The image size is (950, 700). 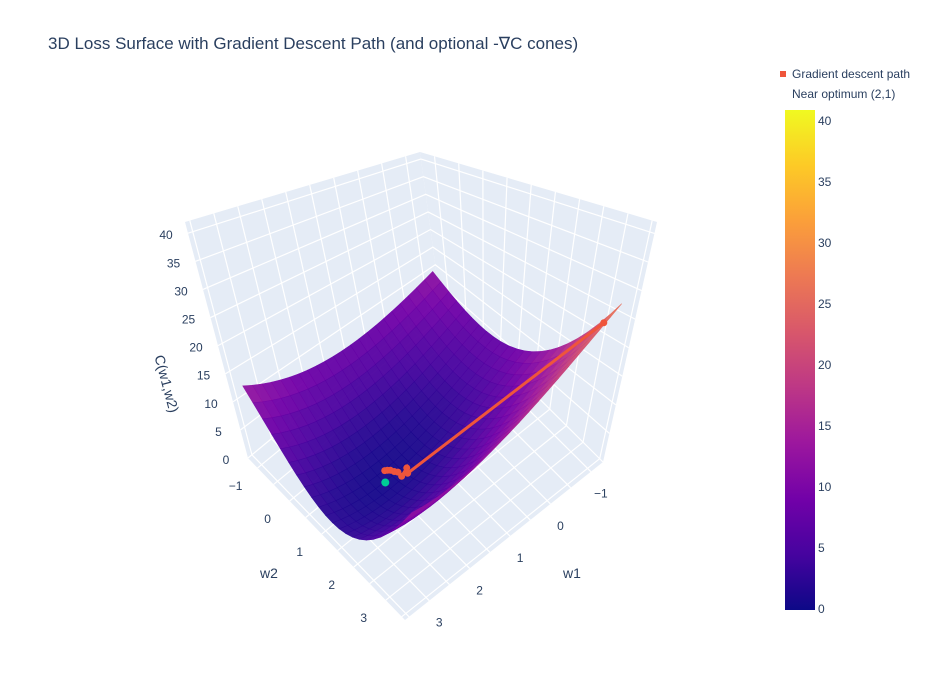 What do you see at coordinates (331, 585) in the screenshot?
I see `w2-tick-label: 2` at bounding box center [331, 585].